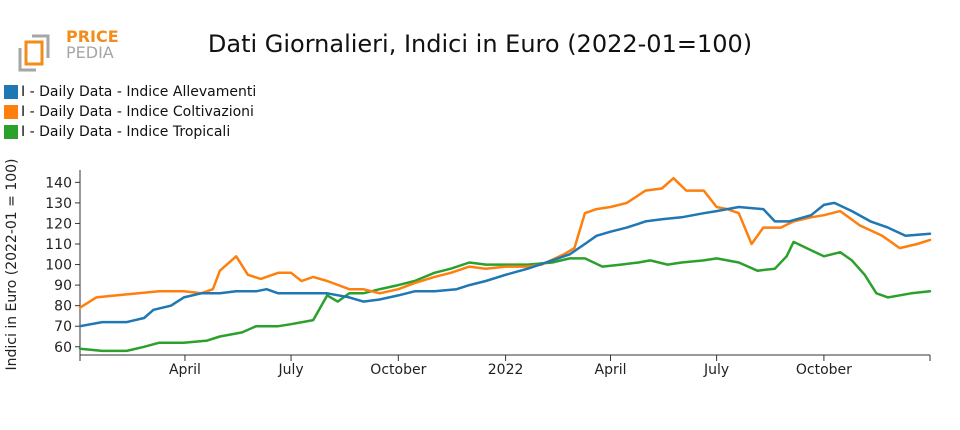  What do you see at coordinates (63, 307) in the screenshot?
I see `y-tick-label: 80` at bounding box center [63, 307].